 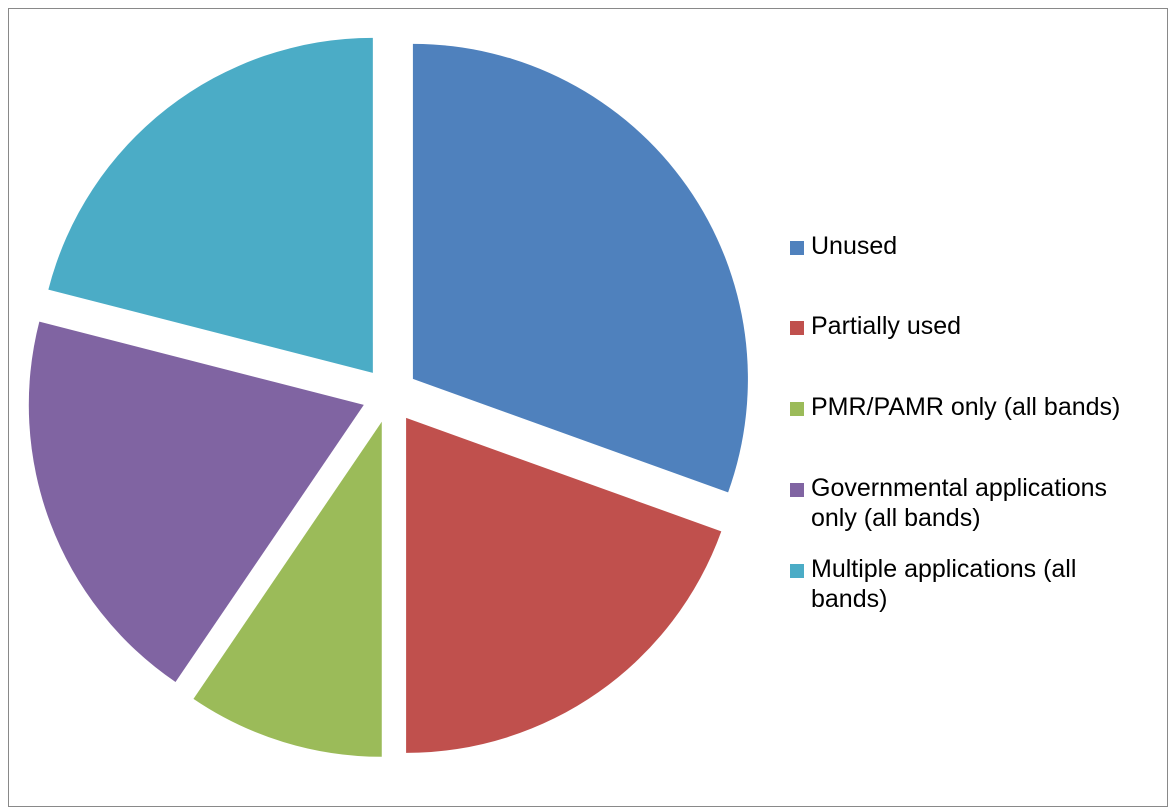 I want to click on legend-label-pmr-pamr: PMR/PAMR only (all bands), so click(x=966, y=407).